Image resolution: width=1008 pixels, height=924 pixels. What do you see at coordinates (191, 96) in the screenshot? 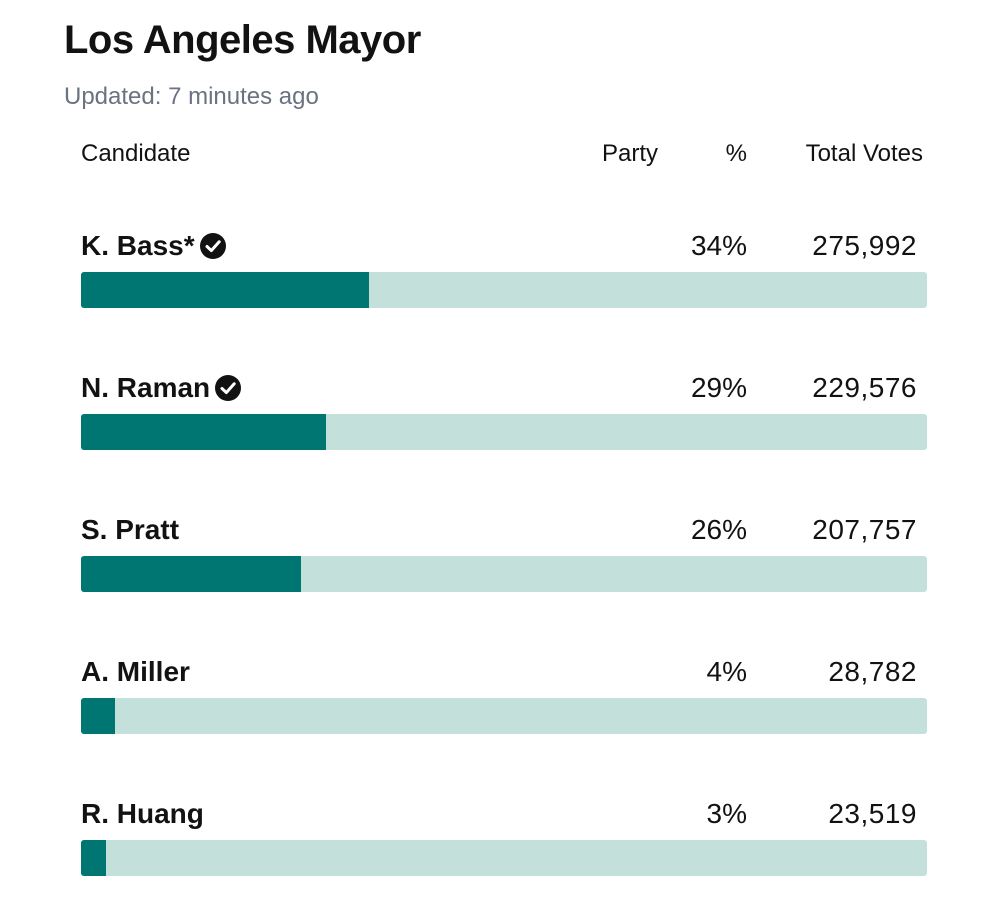
I see `updated-timestamp: Updated: 7 minutes ago` at bounding box center [191, 96].